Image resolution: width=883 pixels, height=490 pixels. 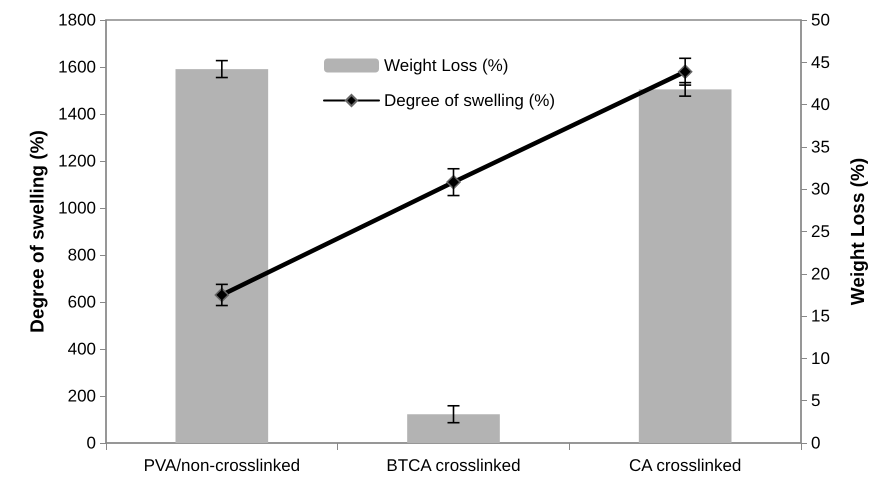 What do you see at coordinates (222, 465) in the screenshot?
I see `x-tick-label: PVA/non-crosslinked` at bounding box center [222, 465].